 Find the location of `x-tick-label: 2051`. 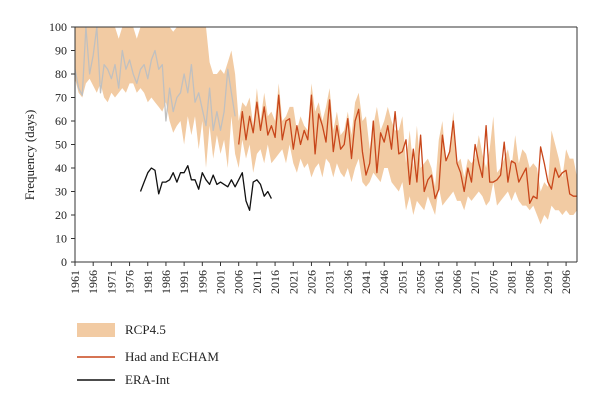

x-tick-label: 2051 is located at coordinates (402, 282).